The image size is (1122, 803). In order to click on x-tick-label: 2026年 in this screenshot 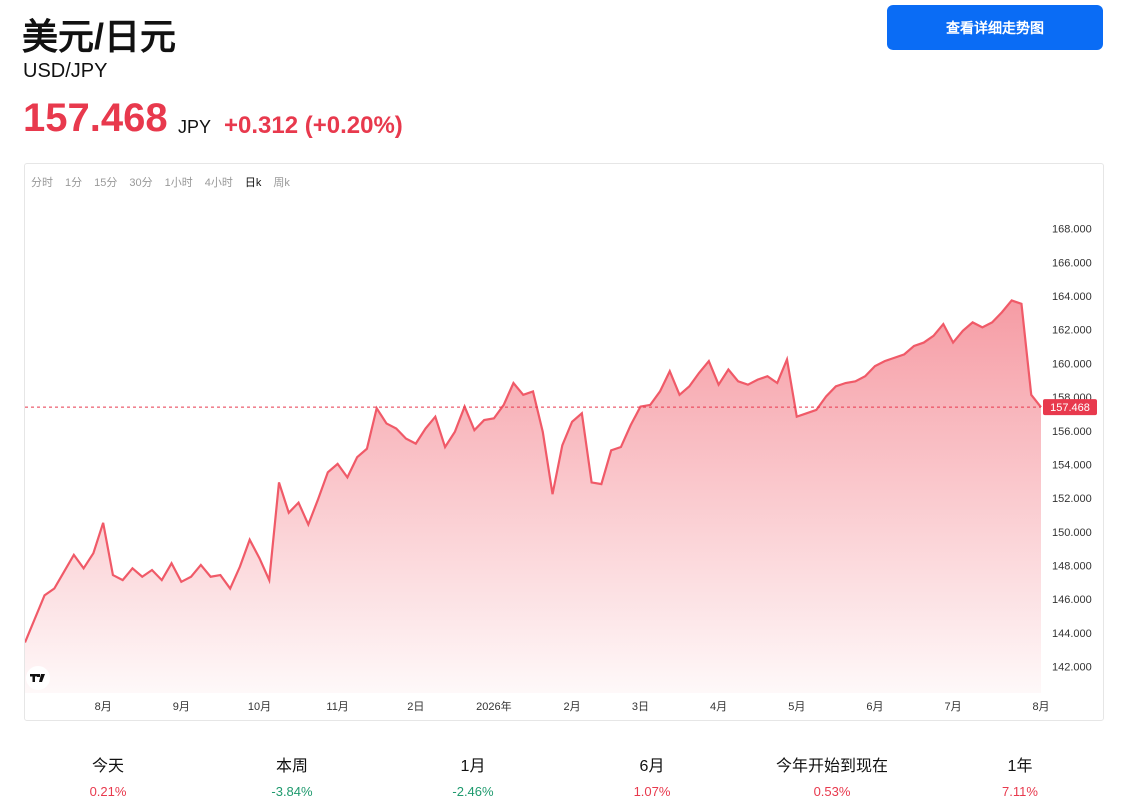, I will do `click(493, 706)`.